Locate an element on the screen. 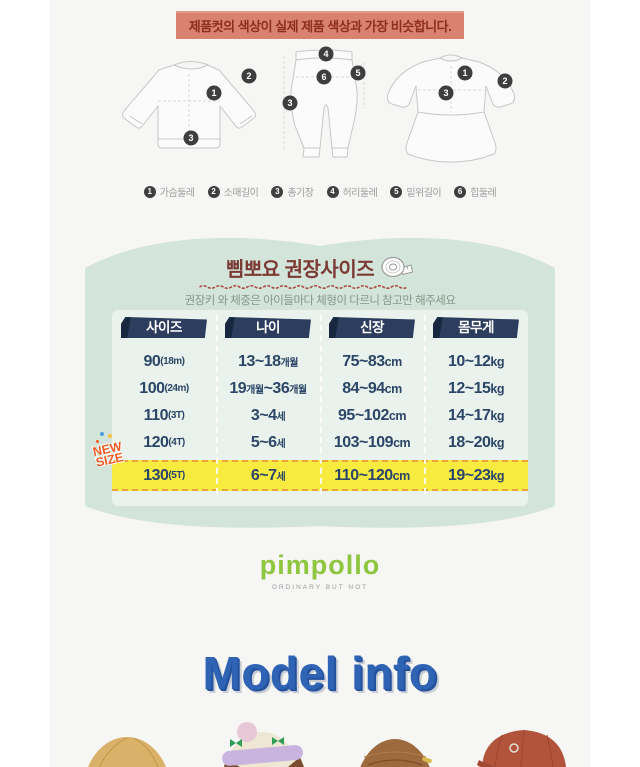 This screenshot has width=640, height=767. table-cell: 110~120 cm is located at coordinates (372, 475).